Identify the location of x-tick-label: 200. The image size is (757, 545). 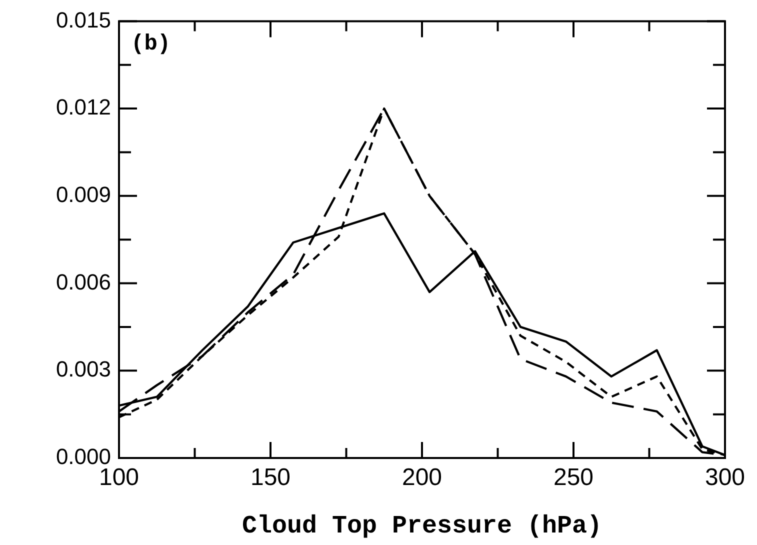
(422, 478).